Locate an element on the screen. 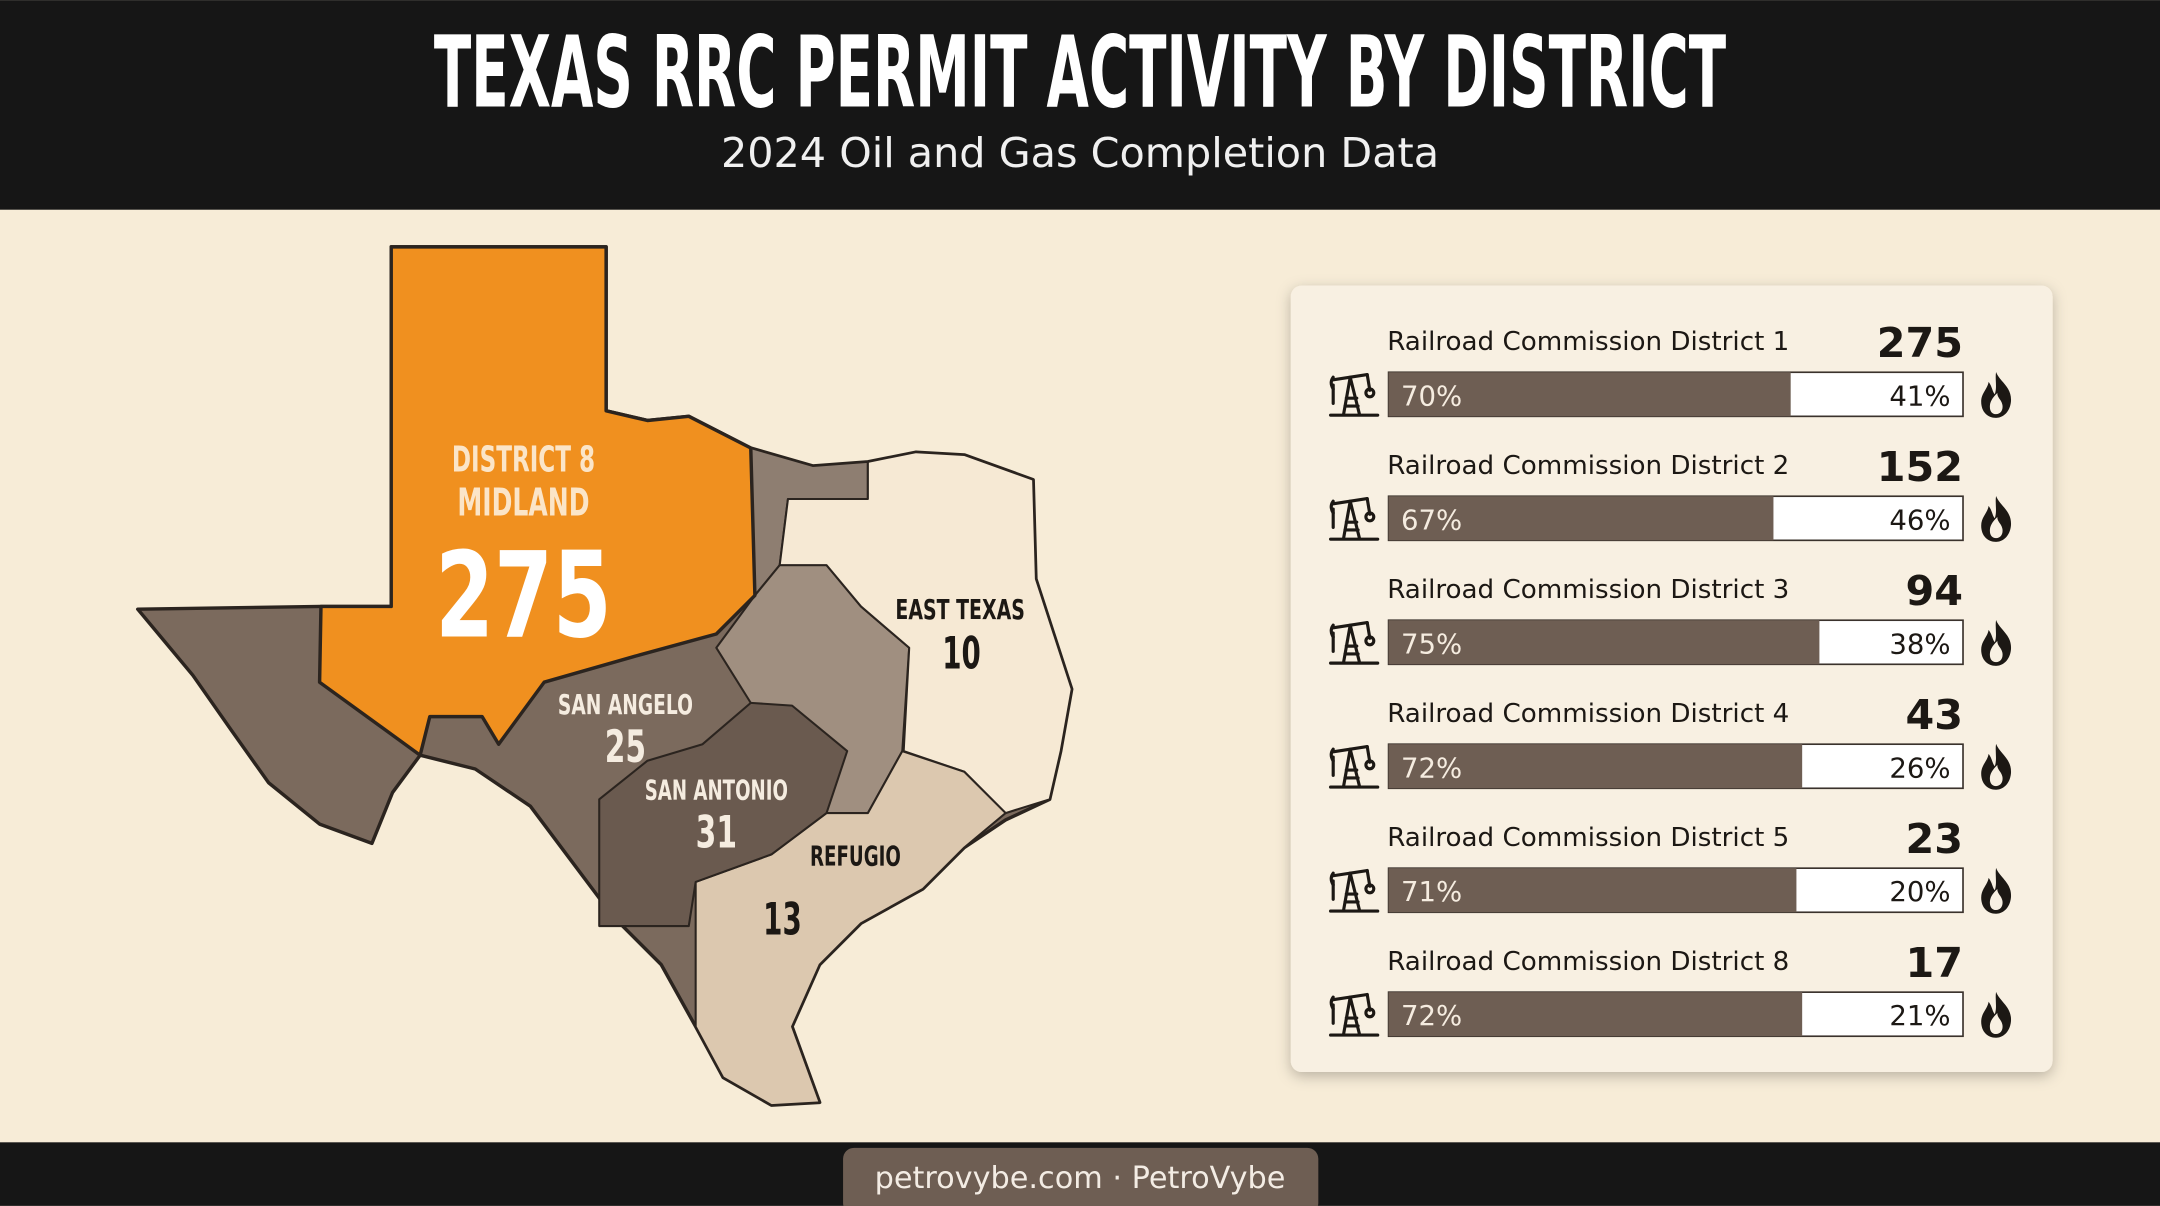  district-count: 43 is located at coordinates (1935, 715).